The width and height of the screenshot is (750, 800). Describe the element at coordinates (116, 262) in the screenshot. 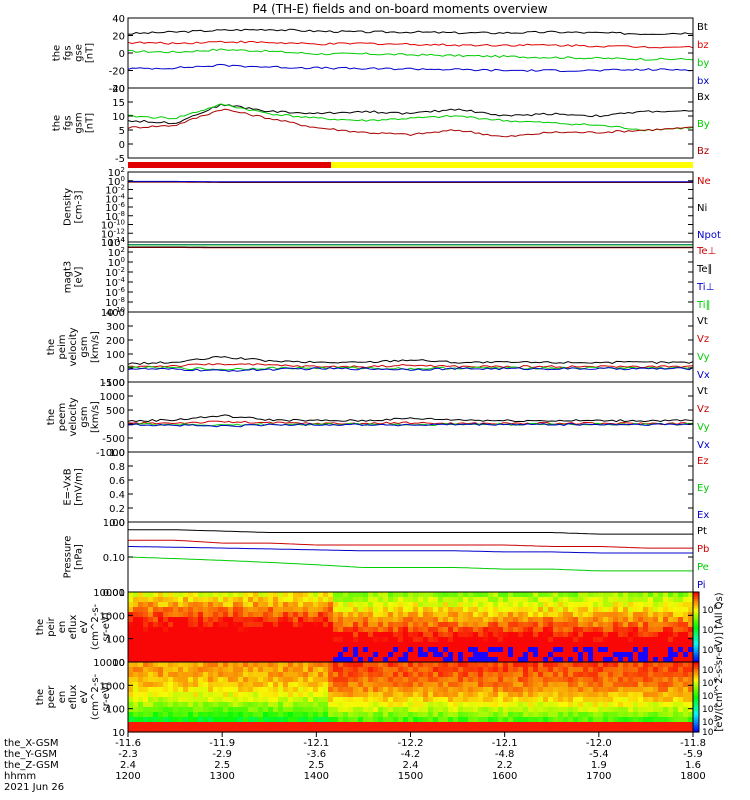

I see `temp-ytick-label: 100` at that location.